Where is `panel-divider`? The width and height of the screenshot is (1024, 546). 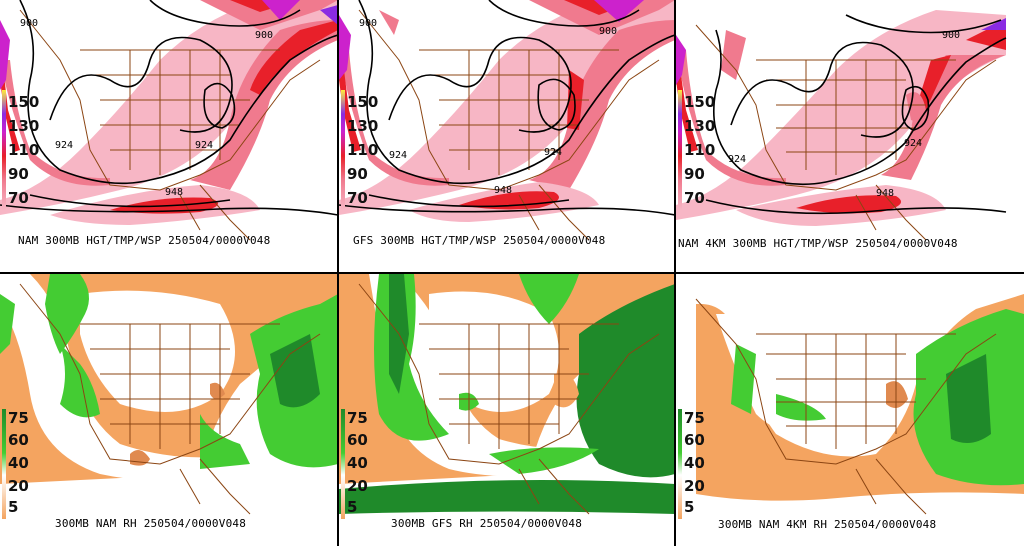 panel-divider is located at coordinates (512, 273).